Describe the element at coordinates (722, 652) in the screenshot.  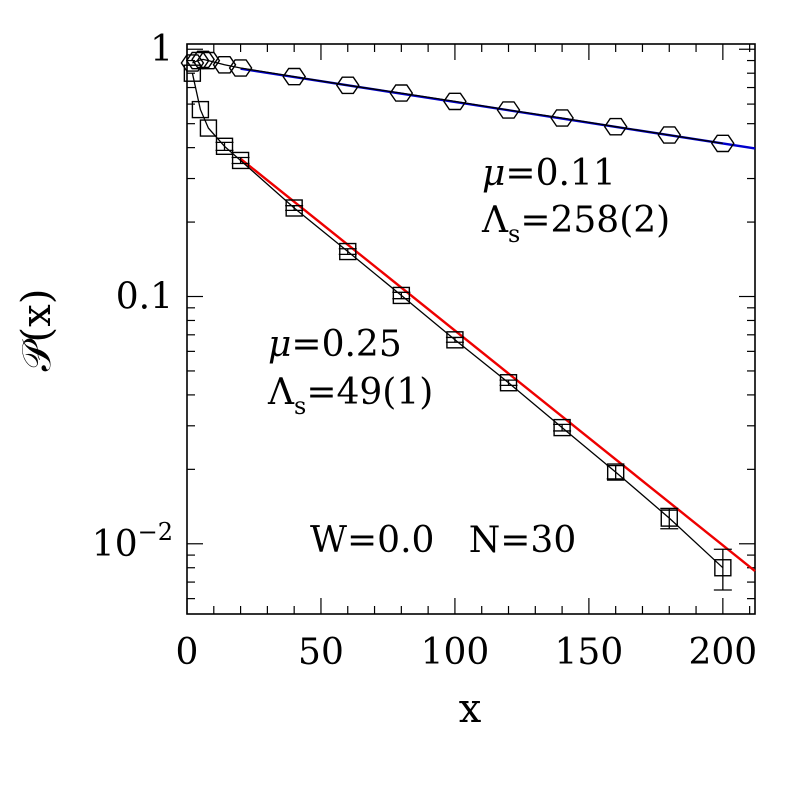
I see `x-tick-label: 200` at that location.